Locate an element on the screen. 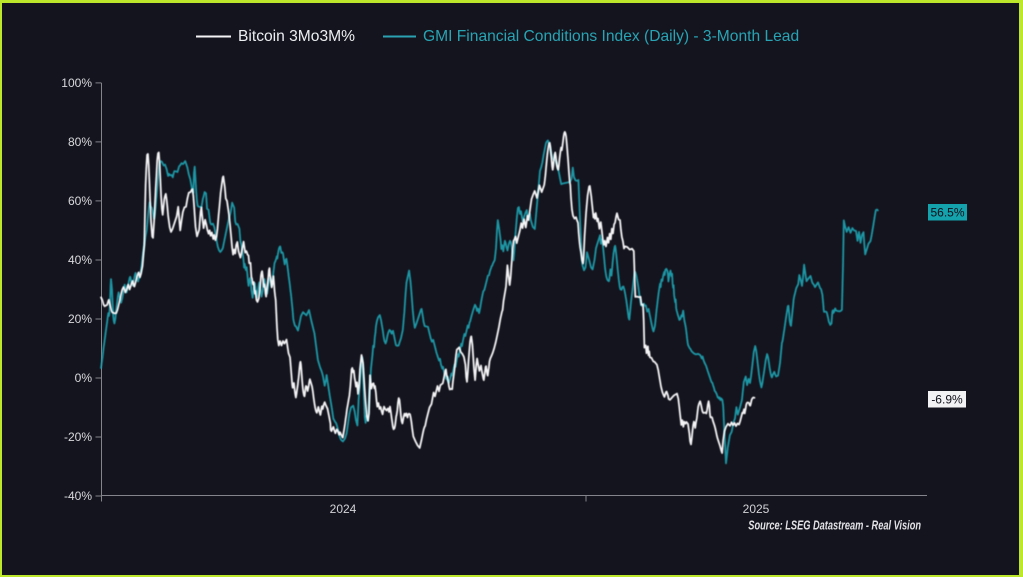 This screenshot has width=1023, height=577. svg-text: Bitcoin 3Mo3M% is located at coordinates (296, 36).